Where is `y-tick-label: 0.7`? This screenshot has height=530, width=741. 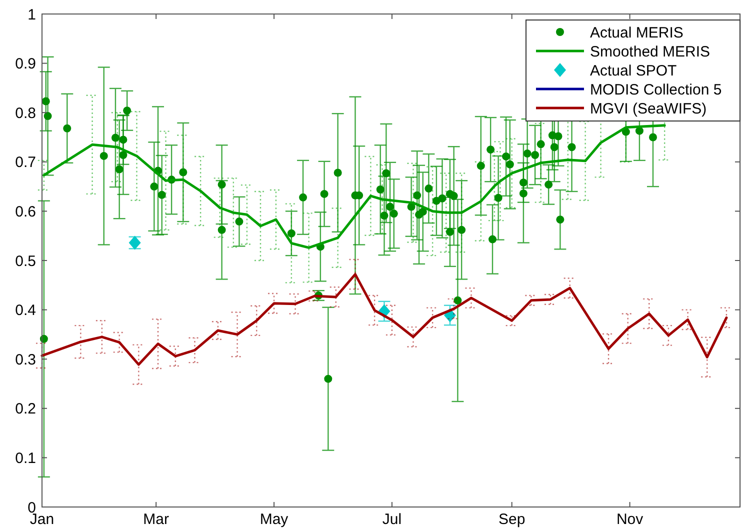 y-tick-label: 0.7 is located at coordinates (25, 163).